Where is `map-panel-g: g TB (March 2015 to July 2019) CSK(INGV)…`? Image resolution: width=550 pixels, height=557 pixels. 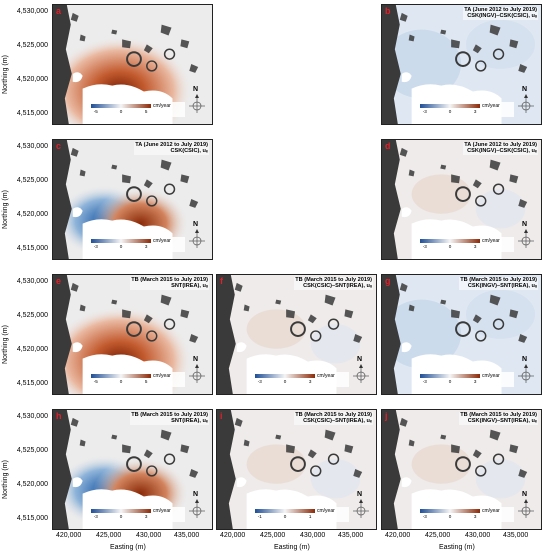 map-panel-g: g TB (March 2015 to July 2019) CSK(INGV)… is located at coordinates (461, 334).